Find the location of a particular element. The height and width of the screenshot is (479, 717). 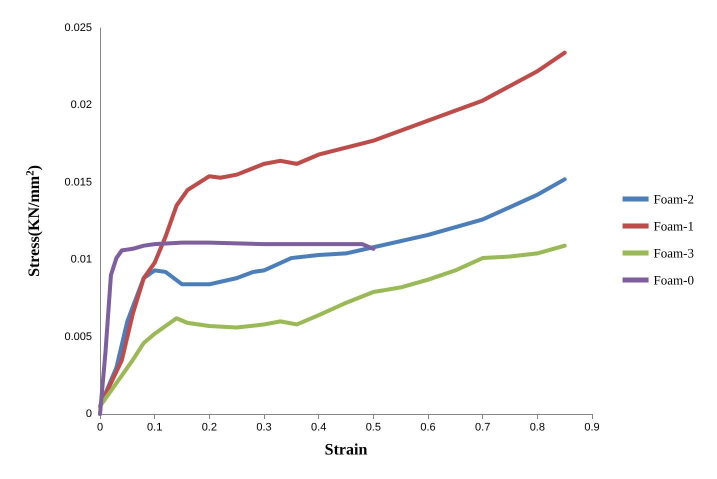

x-tick-label: 0.3 is located at coordinates (264, 428).